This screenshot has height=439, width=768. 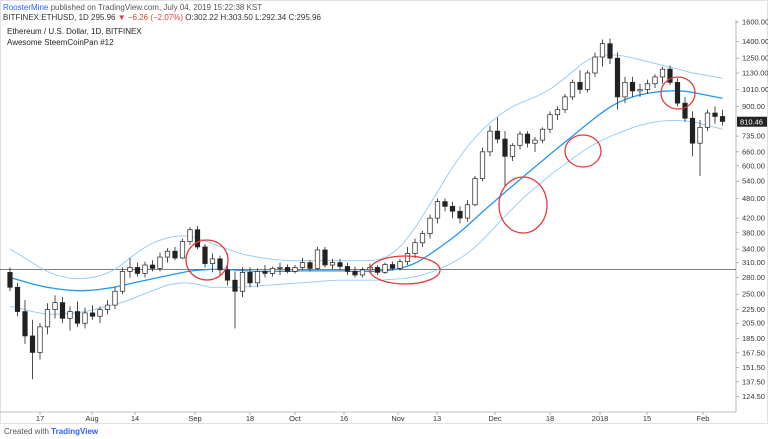 What do you see at coordinates (753, 277) in the screenshot?
I see `price-tick-label: 280.00` at bounding box center [753, 277].